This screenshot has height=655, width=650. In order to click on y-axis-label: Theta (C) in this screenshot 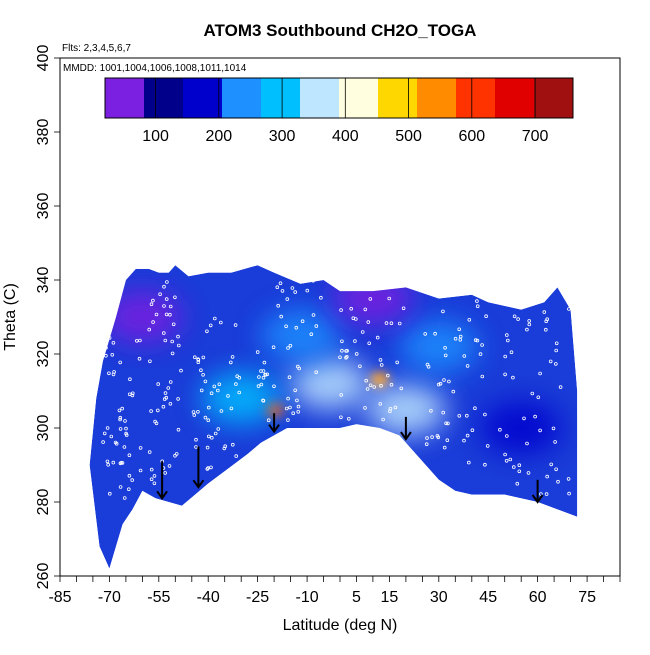, I will do `click(10, 317)`.